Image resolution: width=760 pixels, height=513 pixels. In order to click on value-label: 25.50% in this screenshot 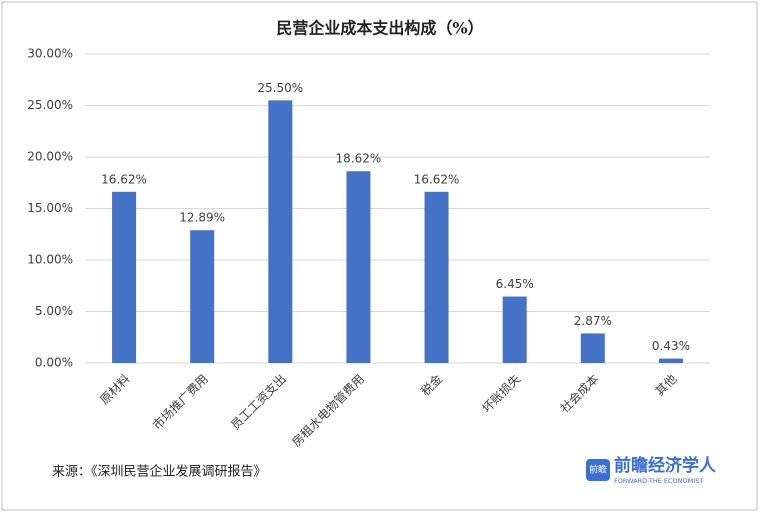, I will do `click(280, 88)`.